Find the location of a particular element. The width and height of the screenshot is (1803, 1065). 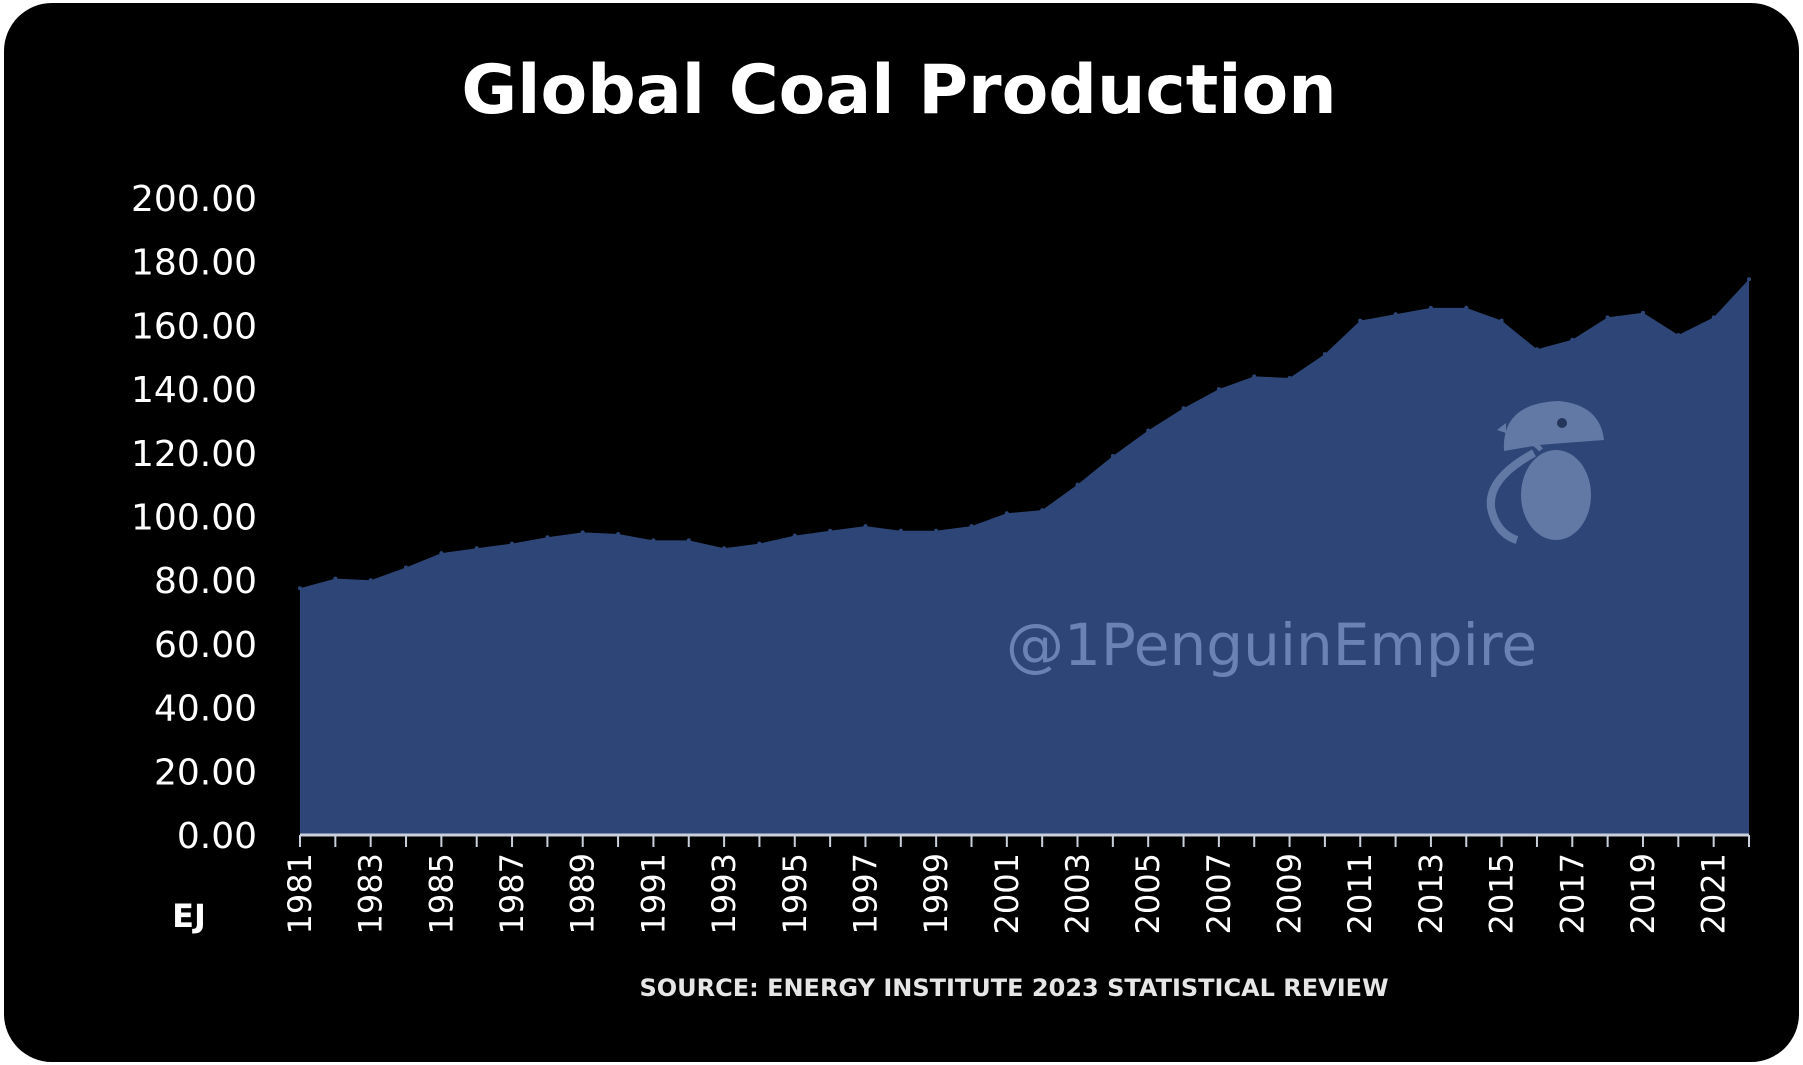

x-tick-label: 1985 is located at coordinates (441, 893).